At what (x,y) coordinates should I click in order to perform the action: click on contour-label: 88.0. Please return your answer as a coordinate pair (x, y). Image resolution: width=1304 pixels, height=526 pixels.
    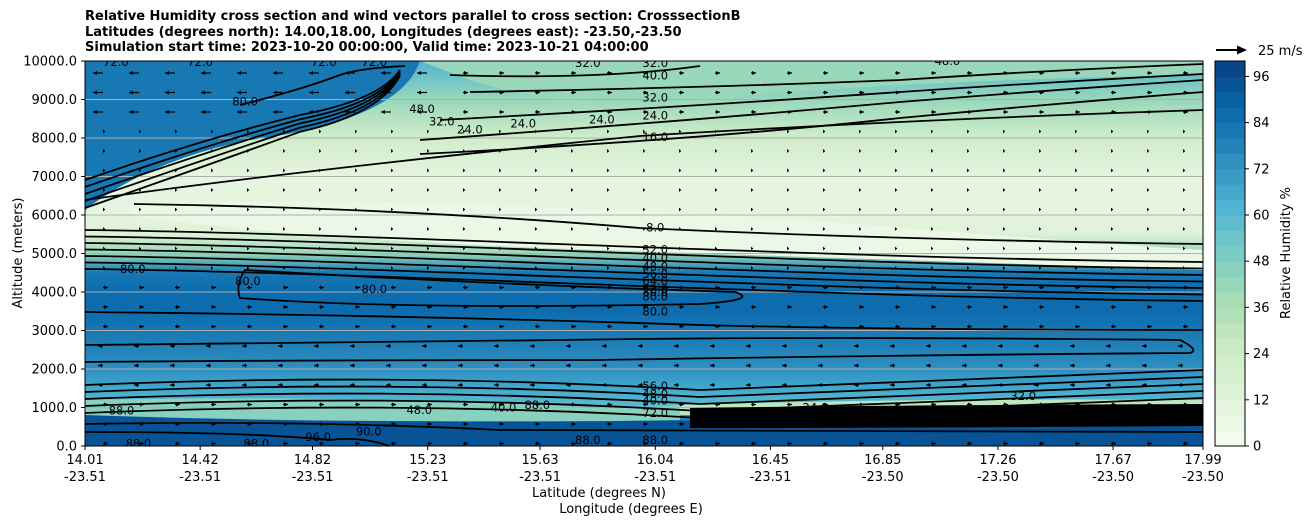
    Looking at the image, I should click on (139, 443).